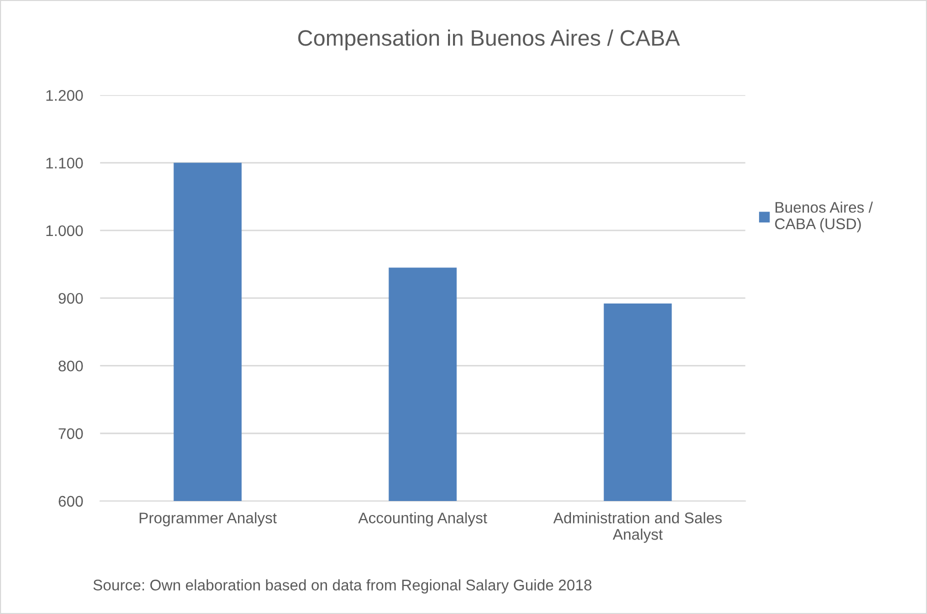 This screenshot has height=614, width=927. Describe the element at coordinates (208, 519) in the screenshot. I see `x-tick-label: Programmer Analyst` at that location.